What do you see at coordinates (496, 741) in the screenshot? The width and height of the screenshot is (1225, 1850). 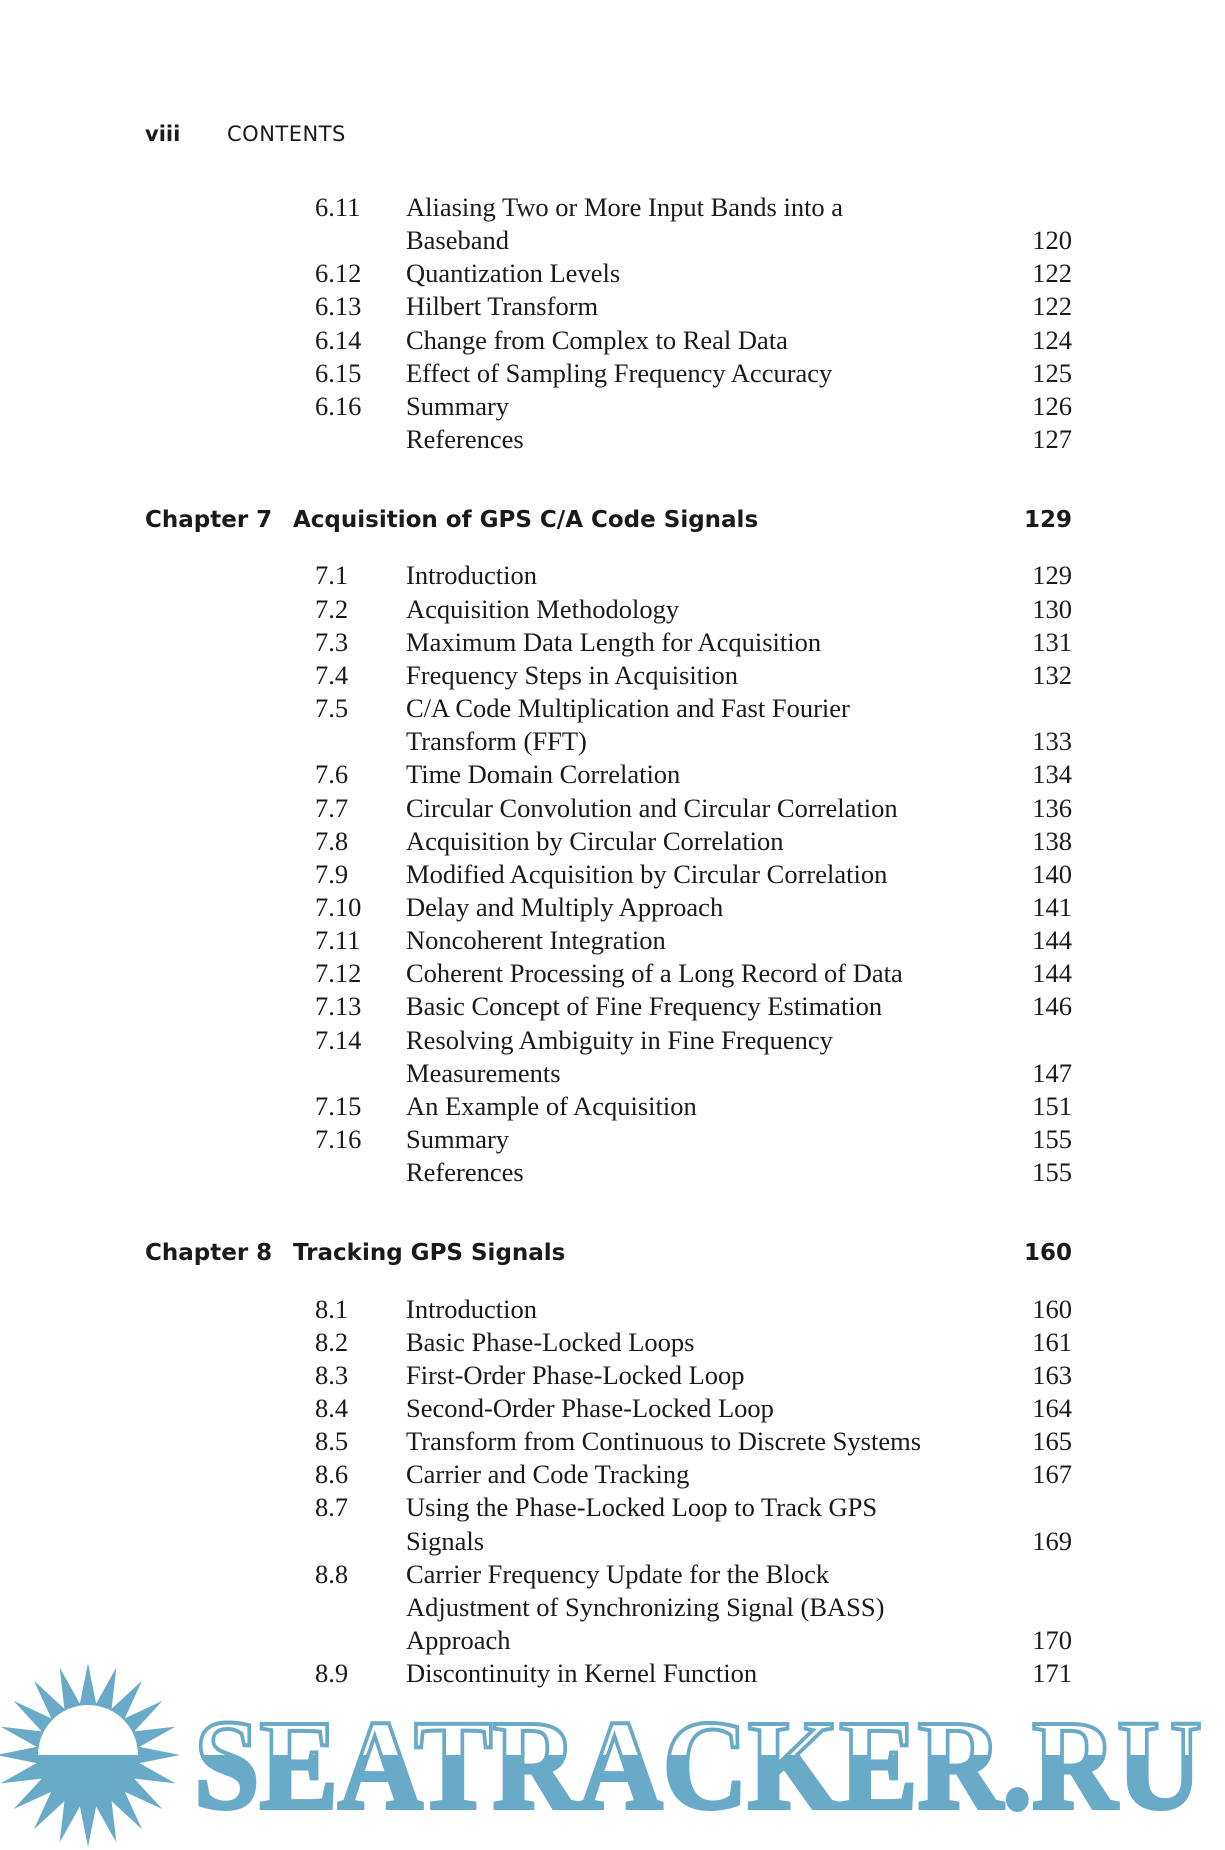 I see `title-line: Transform (FFT)` at bounding box center [496, 741].